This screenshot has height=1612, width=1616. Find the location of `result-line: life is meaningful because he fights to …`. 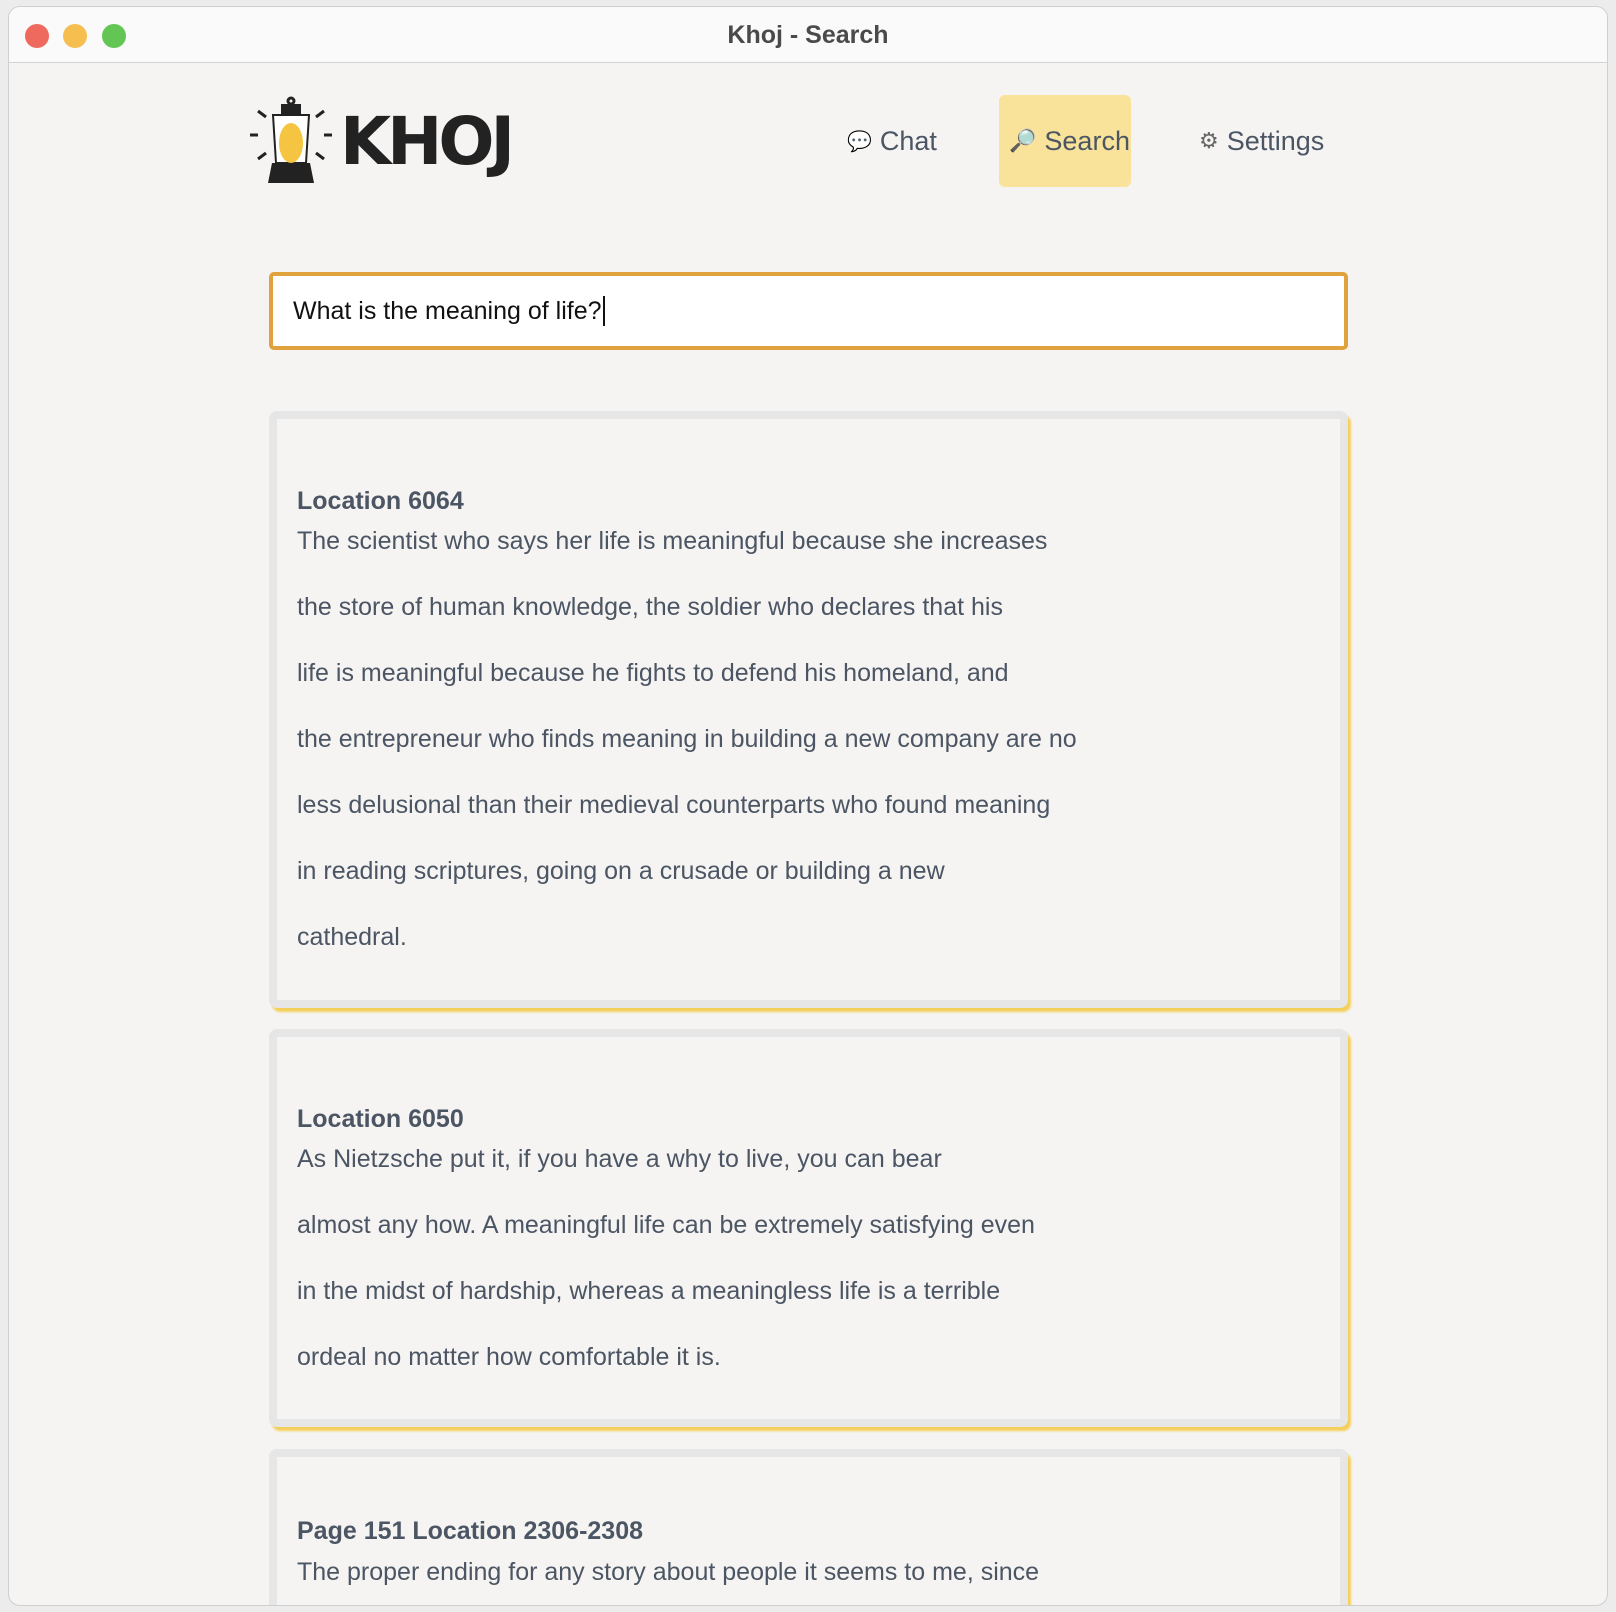

result-line: life is meaningful because he fights to … is located at coordinates (653, 673).